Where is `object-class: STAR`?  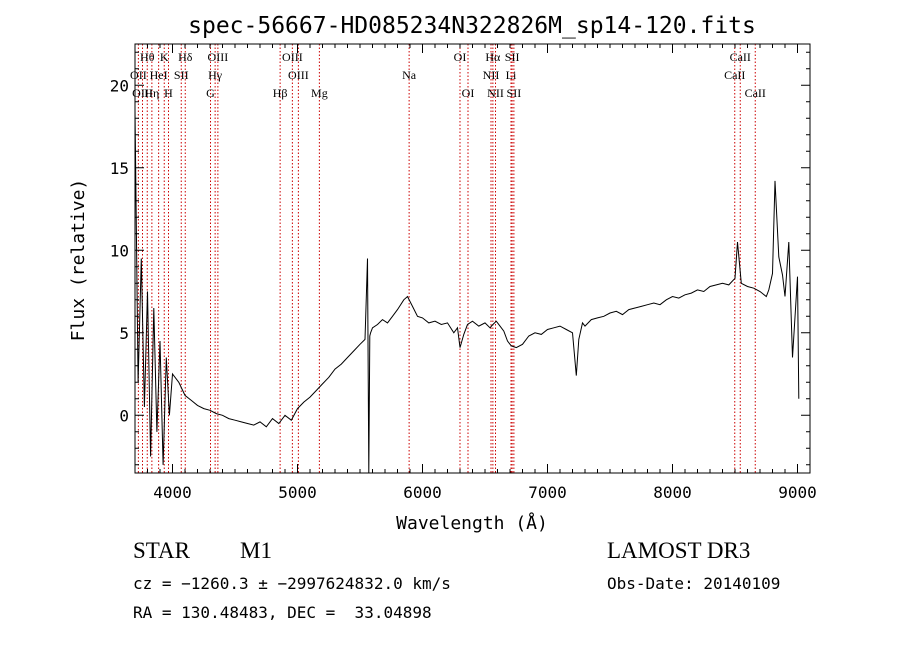 object-class: STAR is located at coordinates (161, 550).